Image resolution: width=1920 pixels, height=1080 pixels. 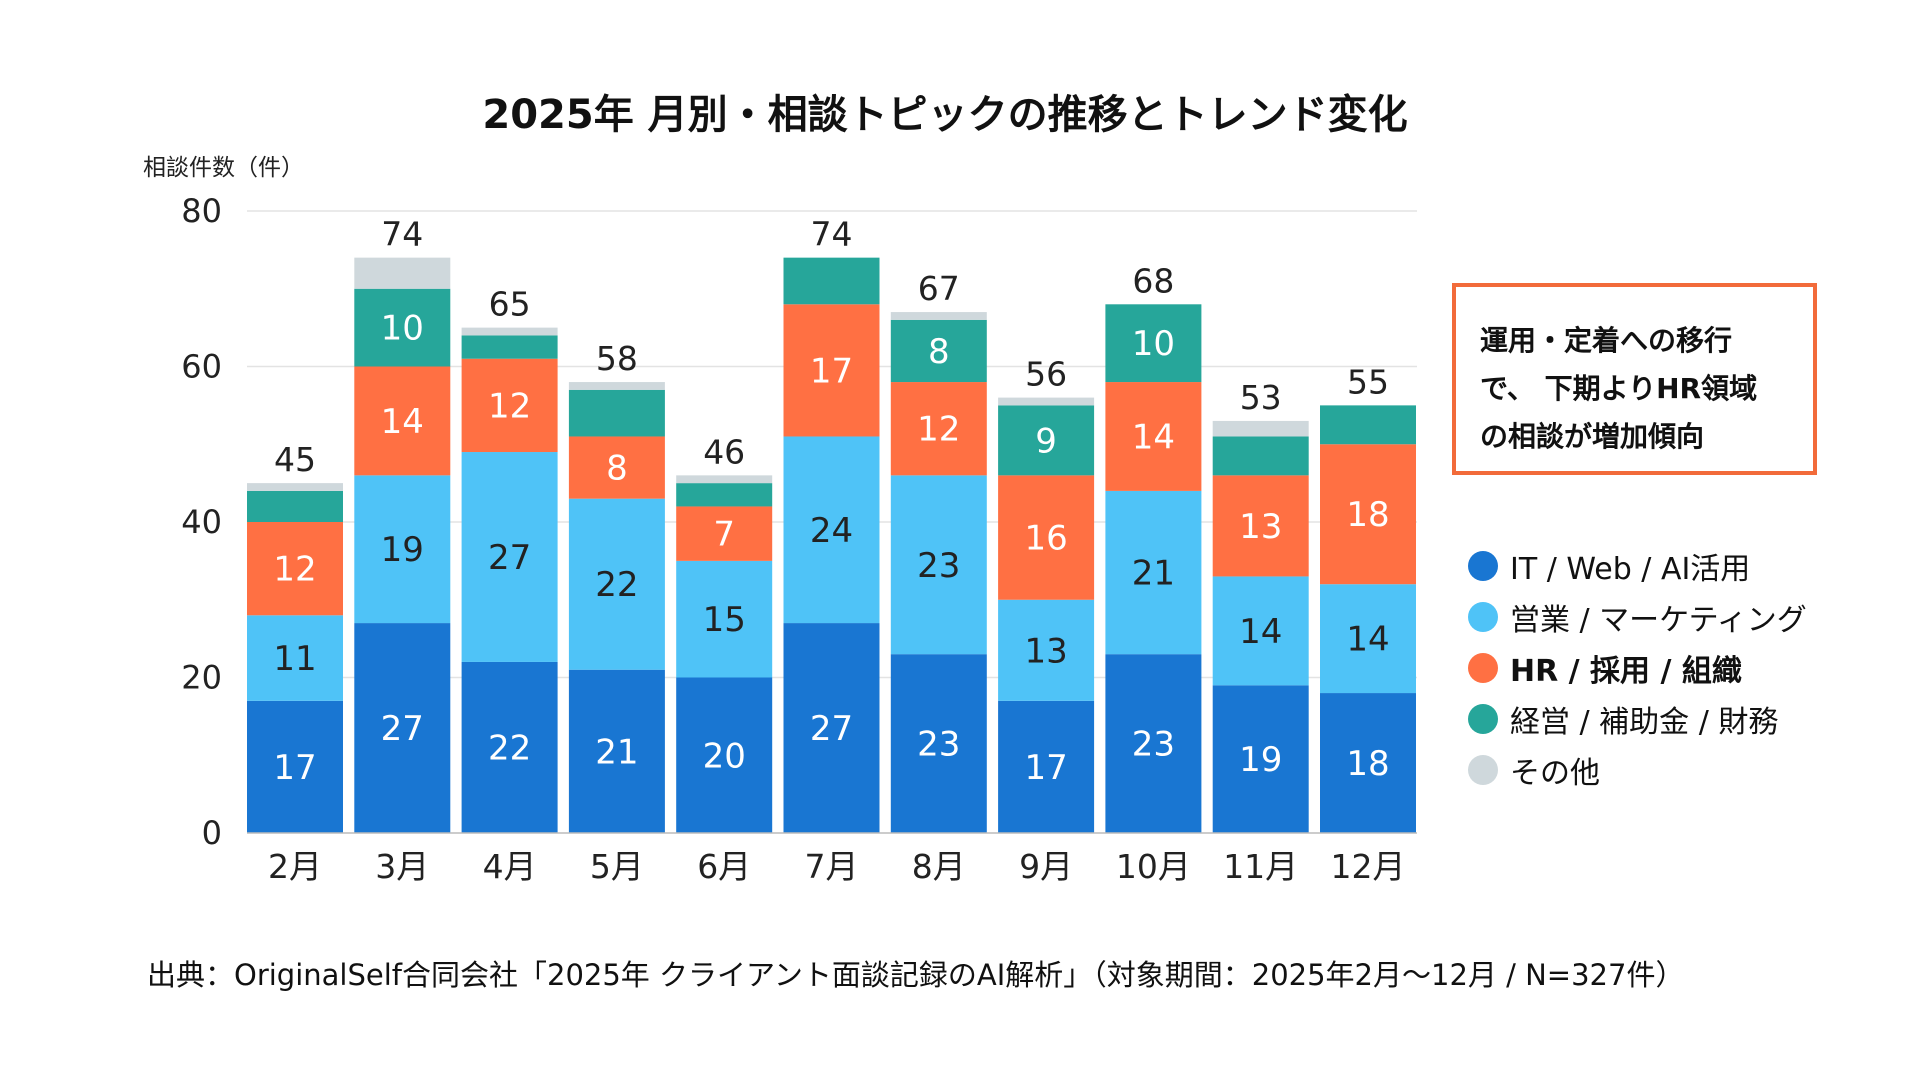 What do you see at coordinates (1046, 441) in the screenshot?
I see `data-label: 9` at bounding box center [1046, 441].